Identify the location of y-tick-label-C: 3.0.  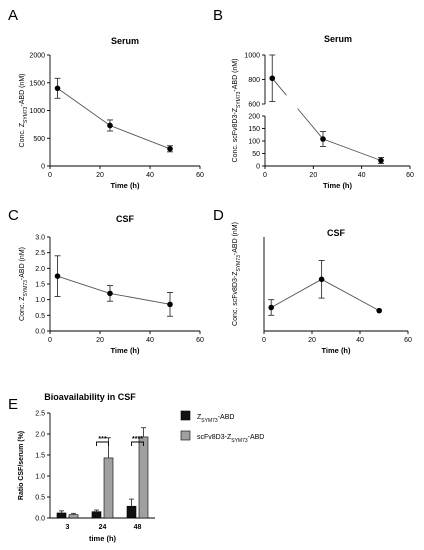
(40, 238).